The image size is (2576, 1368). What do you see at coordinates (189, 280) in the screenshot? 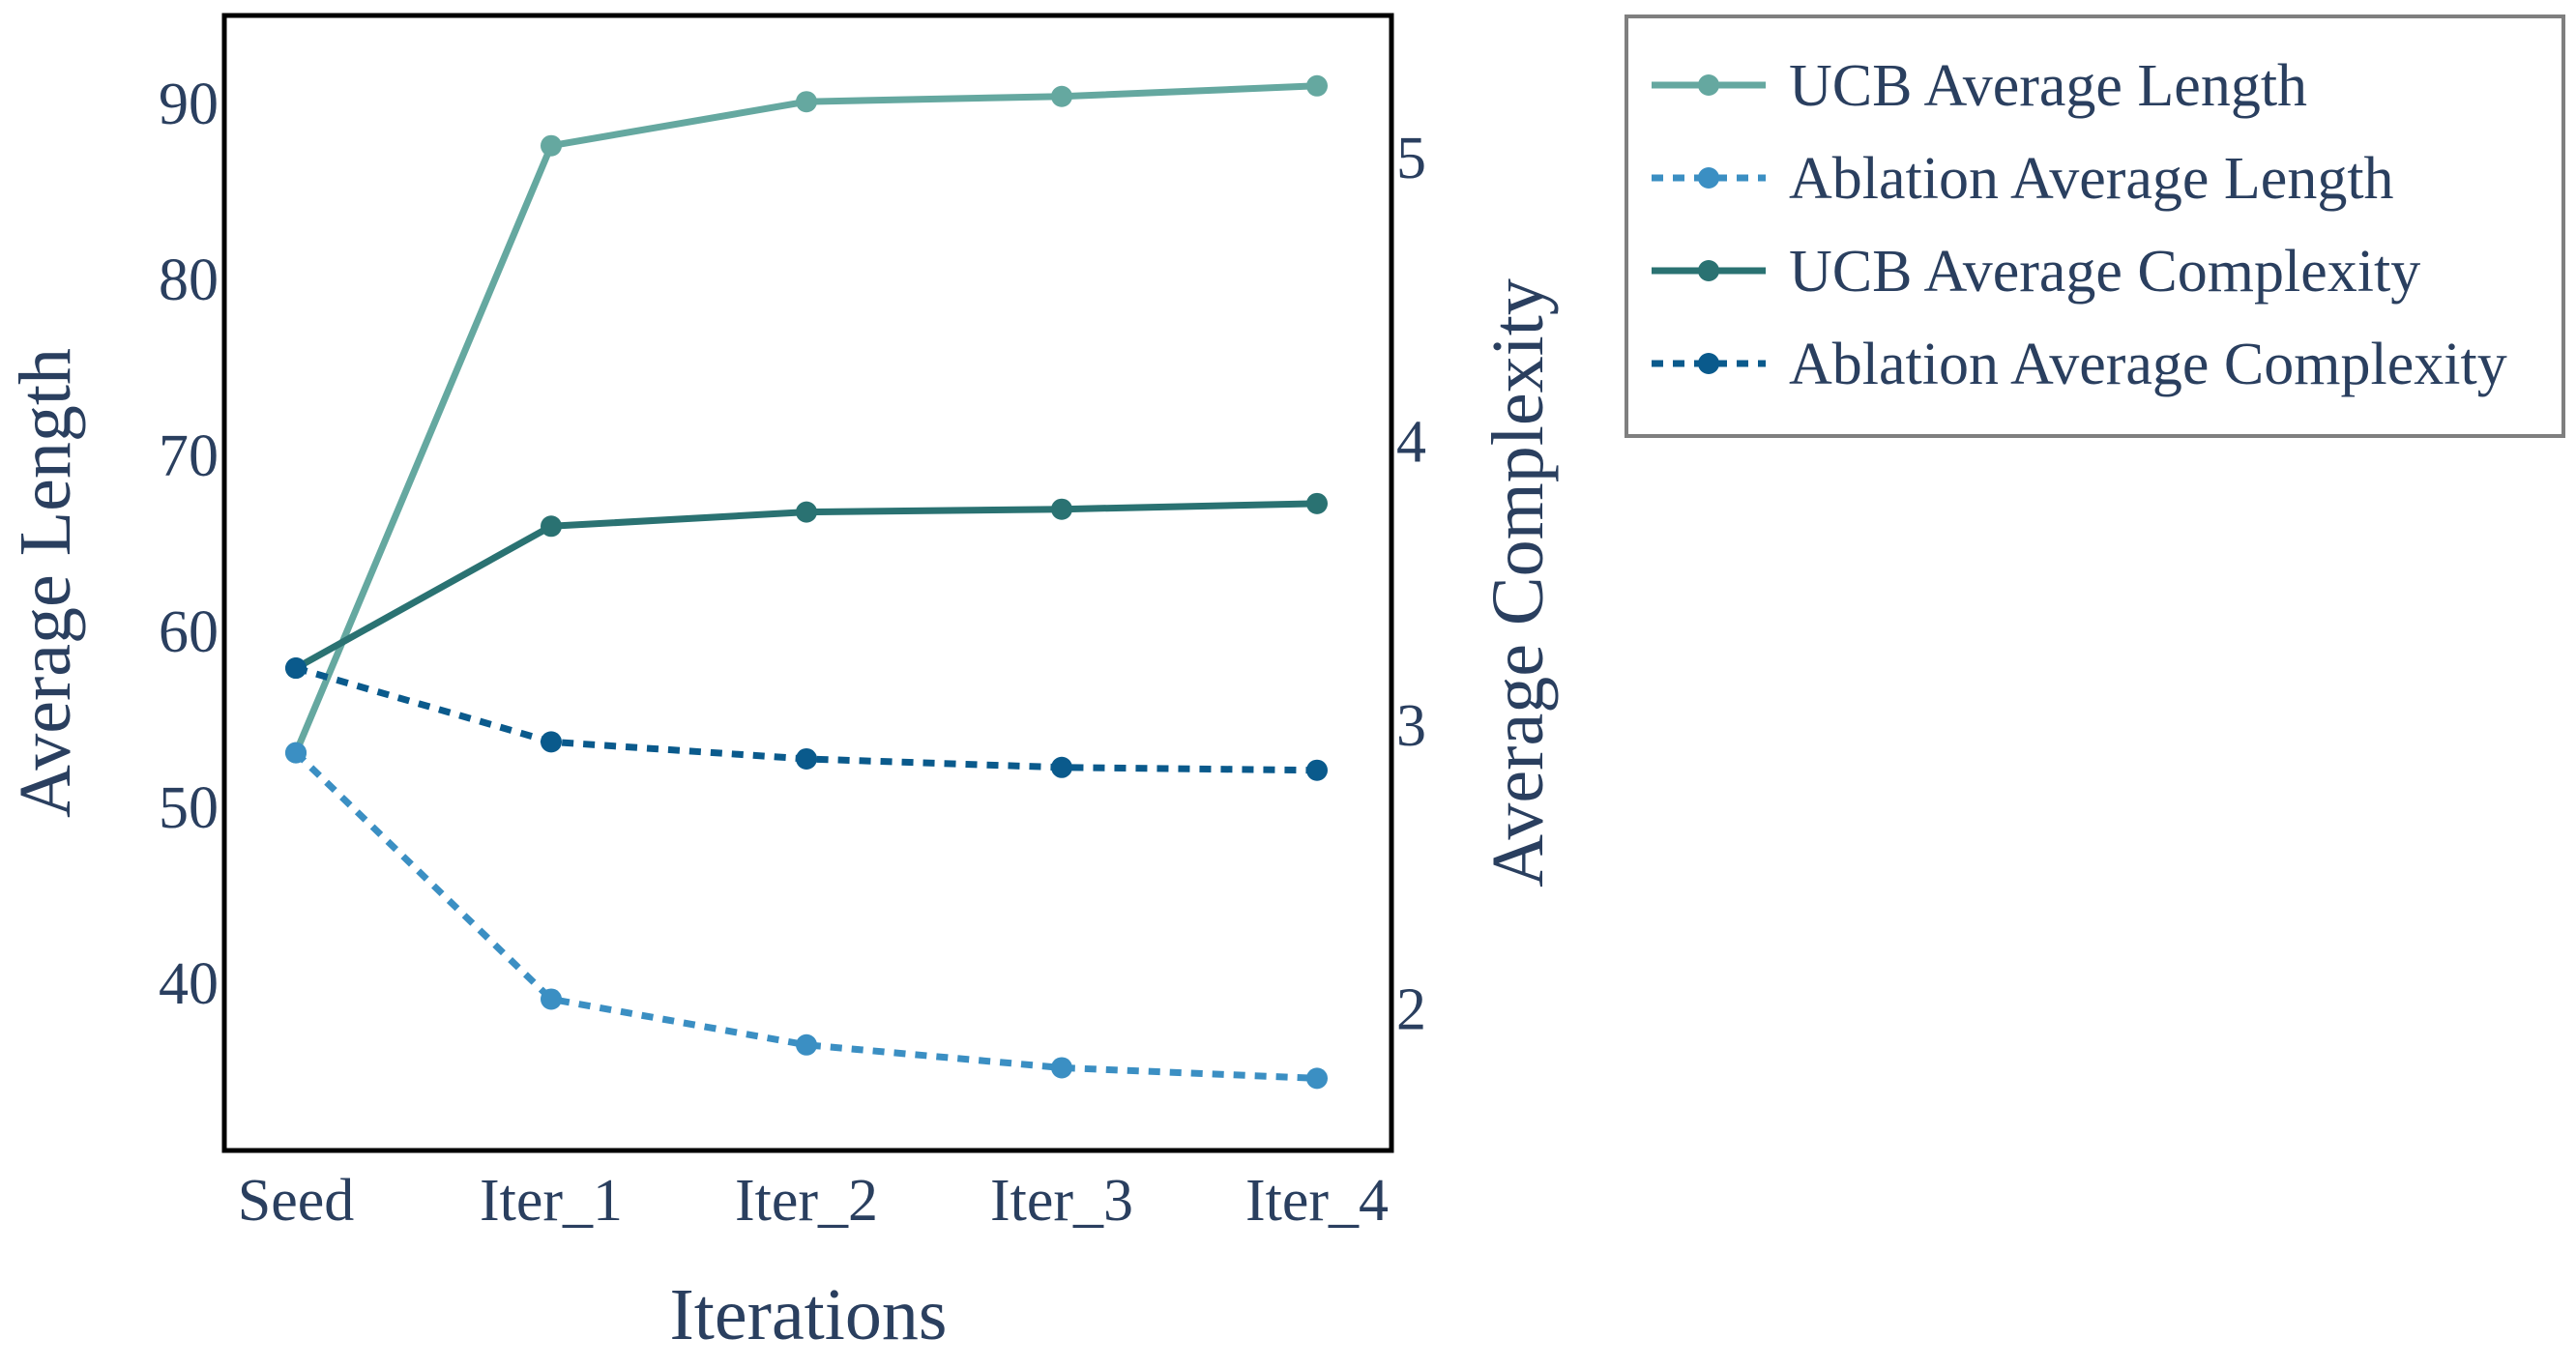
I see `y-tick-label: 80` at bounding box center [189, 280].